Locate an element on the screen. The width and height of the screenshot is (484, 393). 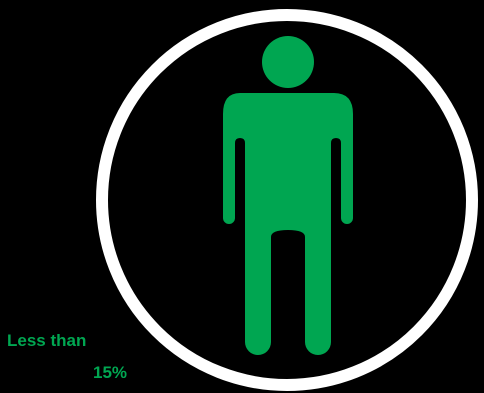
person-head is located at coordinates (288, 62).